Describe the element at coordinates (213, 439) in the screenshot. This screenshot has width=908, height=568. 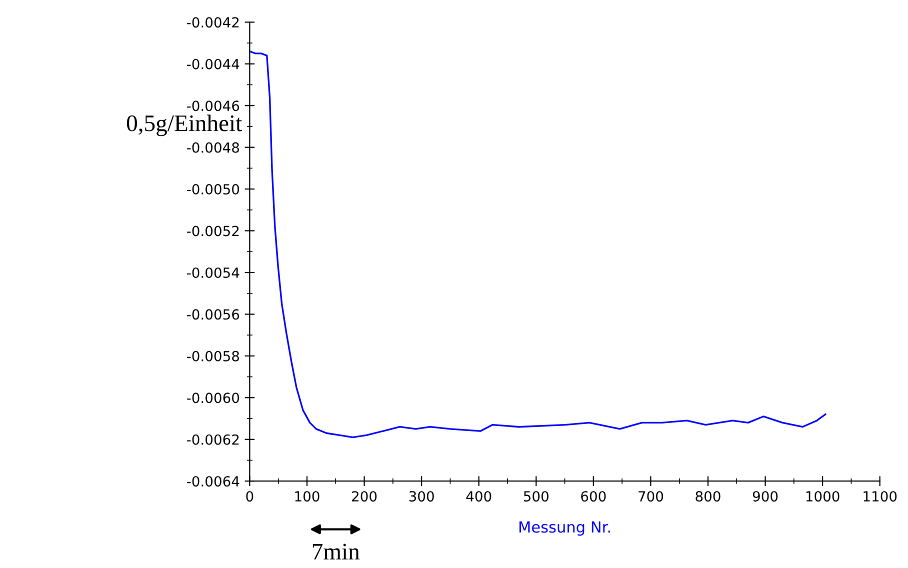
I see `y-tick-label: -0.0062` at that location.